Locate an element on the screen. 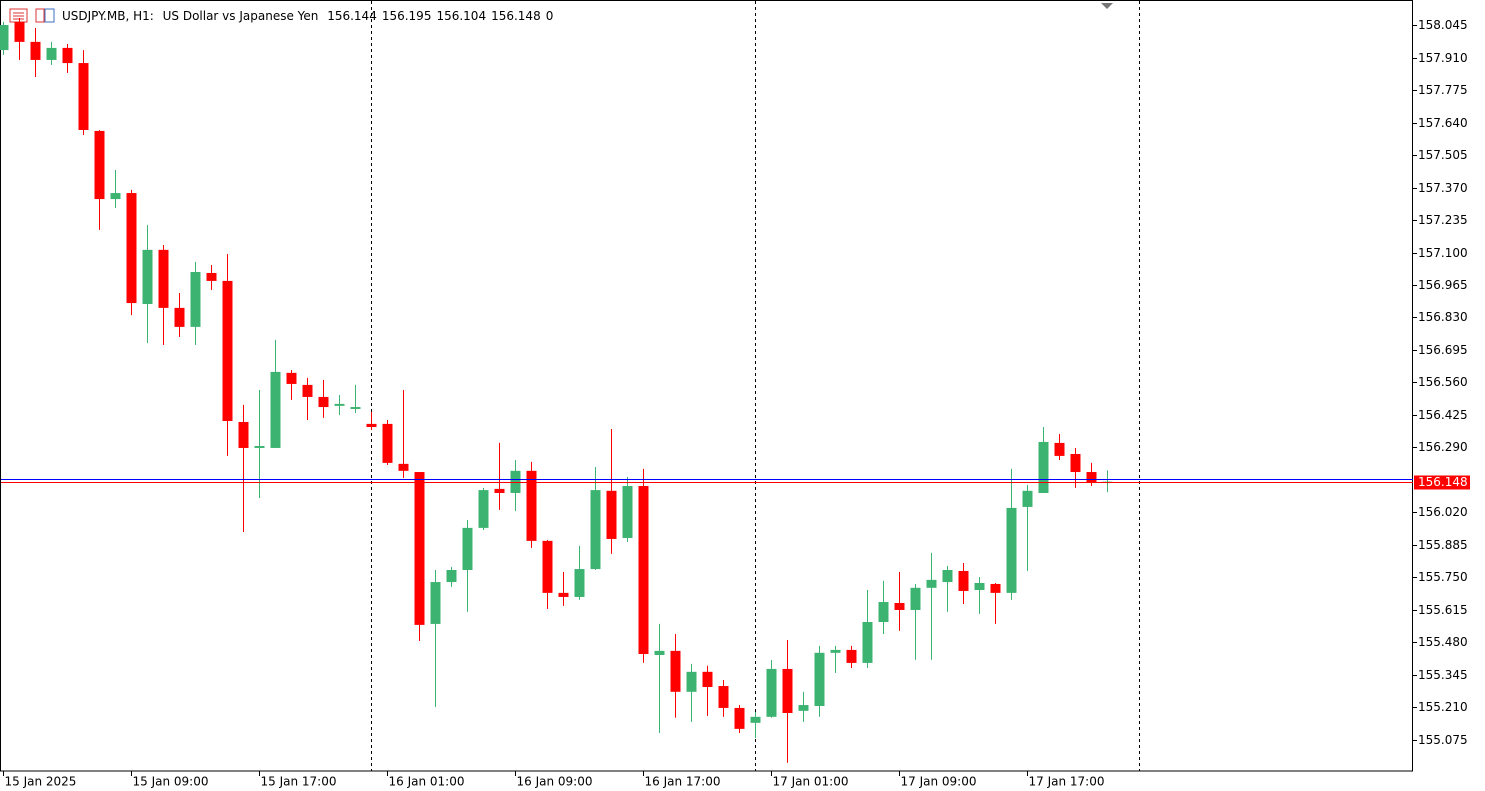  y-tick-label: 157.640 is located at coordinates (1443, 123).